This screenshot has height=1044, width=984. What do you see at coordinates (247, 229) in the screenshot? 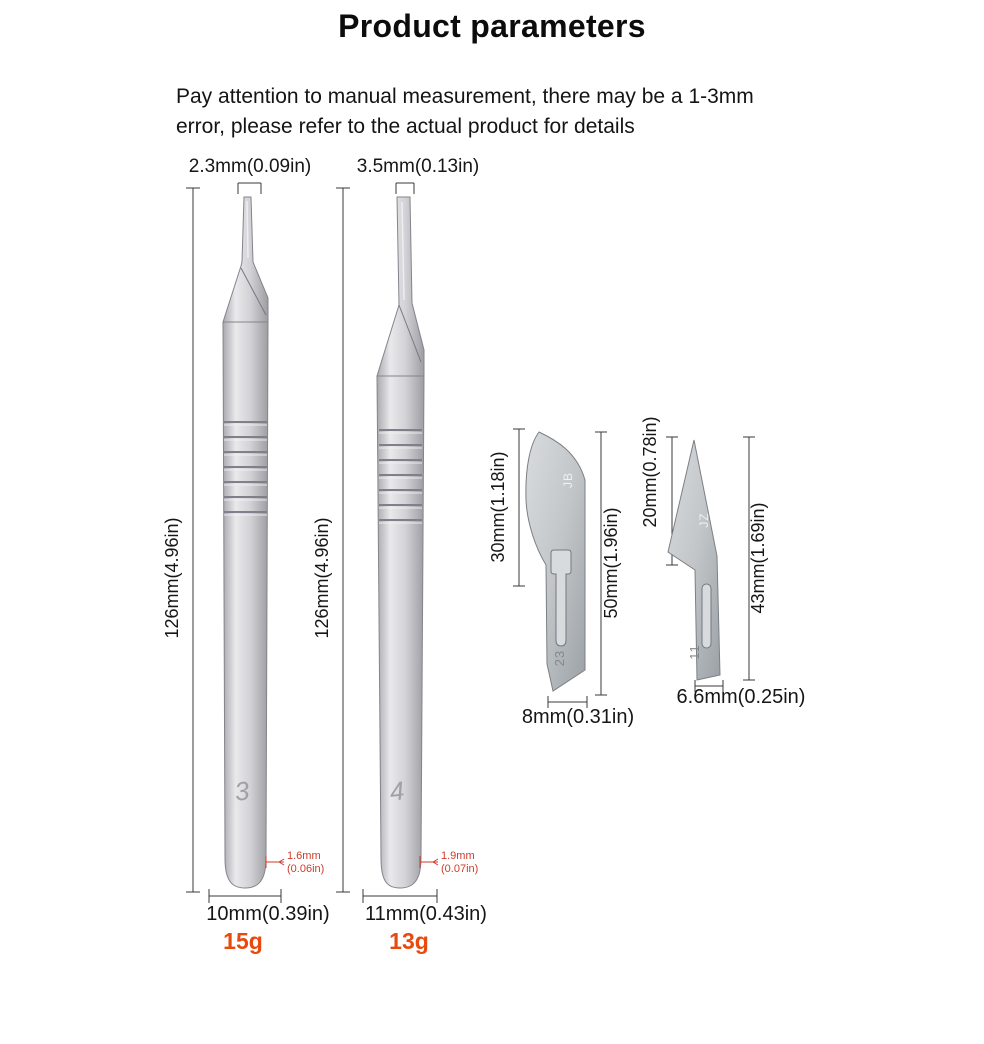
I see `handle3-nose-highlight` at bounding box center [247, 229].